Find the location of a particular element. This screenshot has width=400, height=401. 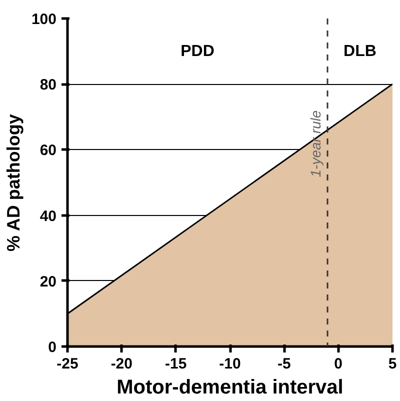

x-tick-label: 5 is located at coordinates (392, 364).